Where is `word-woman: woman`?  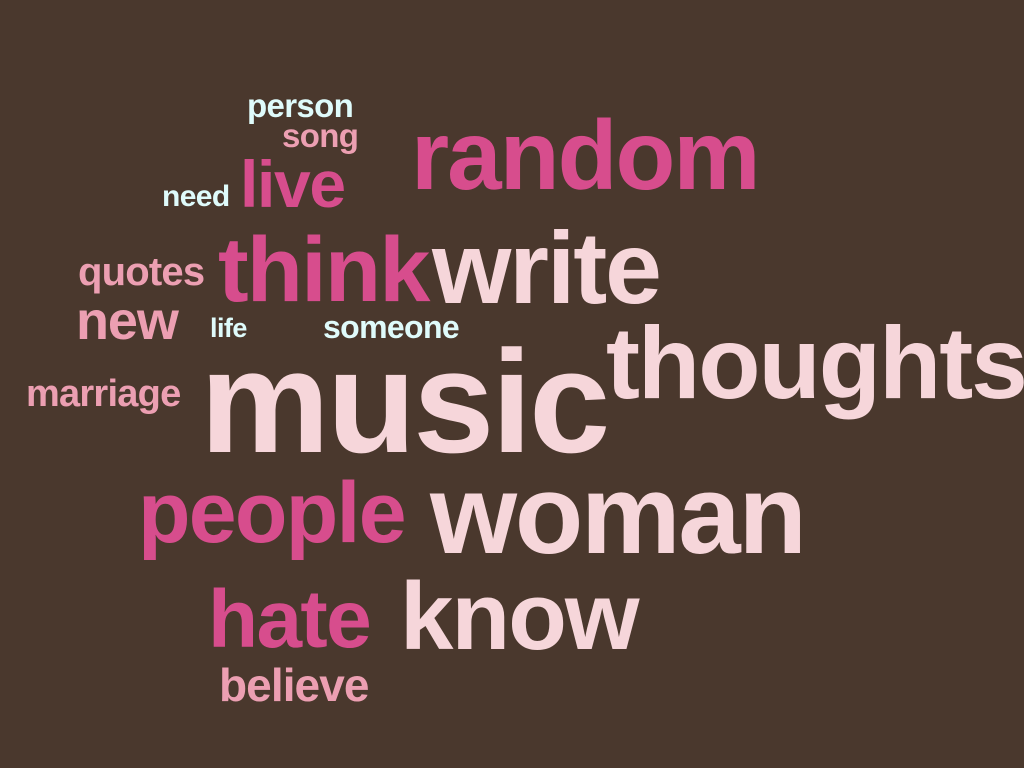 word-woman: woman is located at coordinates (618, 514).